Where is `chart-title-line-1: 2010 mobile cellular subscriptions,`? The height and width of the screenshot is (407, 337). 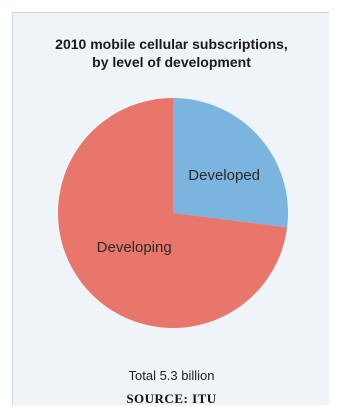 chart-title-line-1: 2010 mobile cellular subscriptions, is located at coordinates (171, 44).